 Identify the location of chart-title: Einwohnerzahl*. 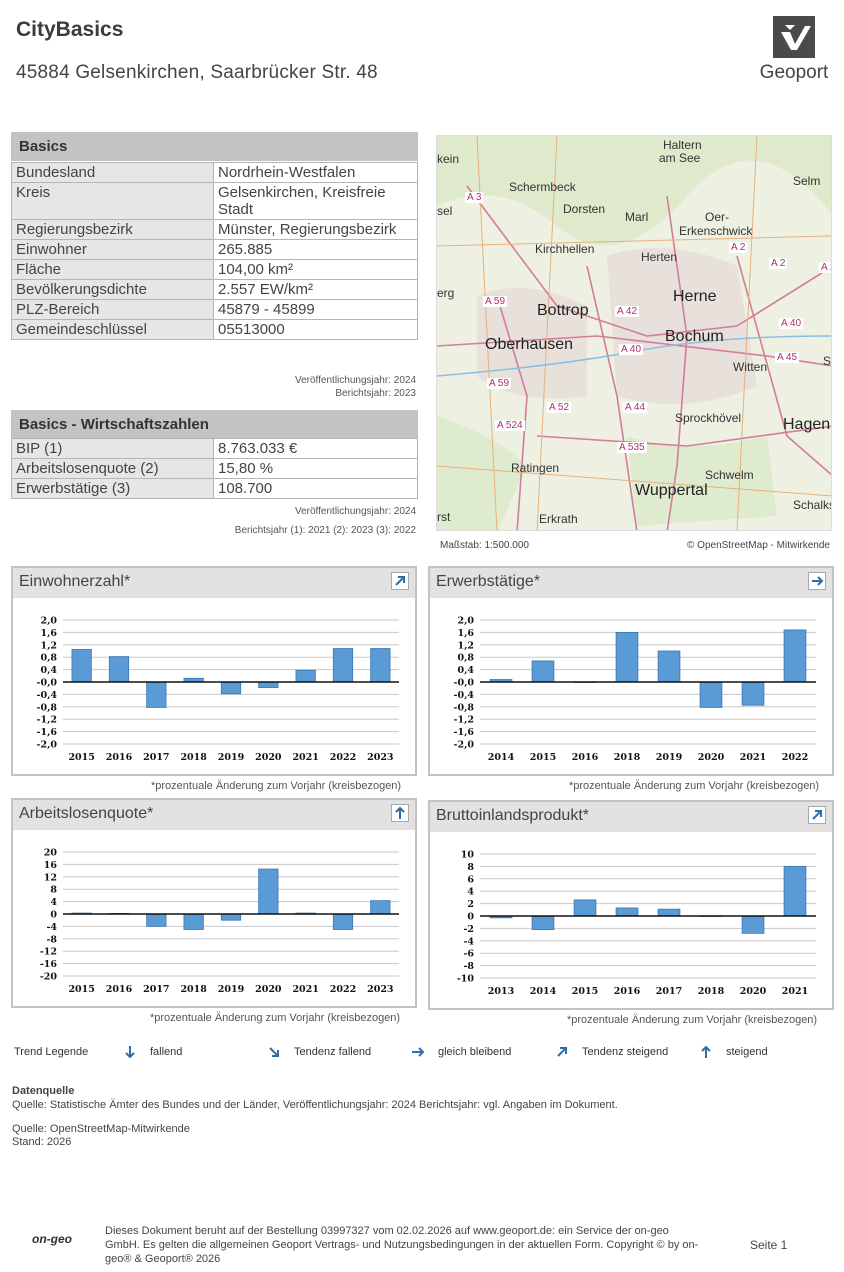
(75, 581).